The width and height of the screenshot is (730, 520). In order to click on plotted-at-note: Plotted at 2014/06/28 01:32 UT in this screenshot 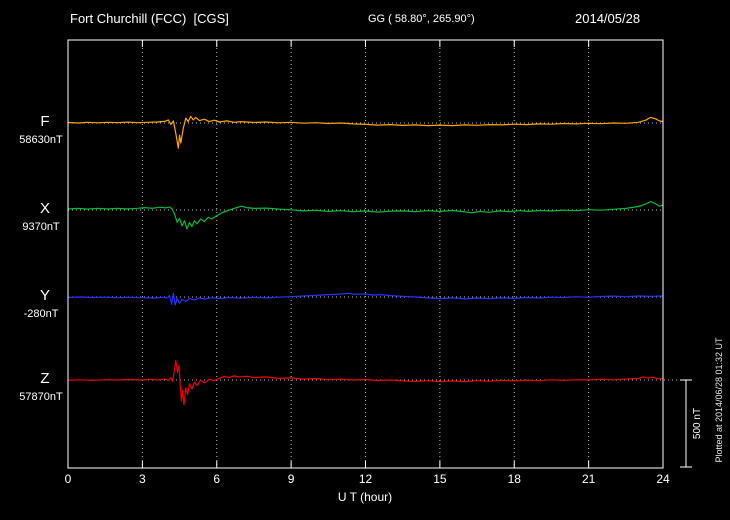, I will do `click(719, 400)`.